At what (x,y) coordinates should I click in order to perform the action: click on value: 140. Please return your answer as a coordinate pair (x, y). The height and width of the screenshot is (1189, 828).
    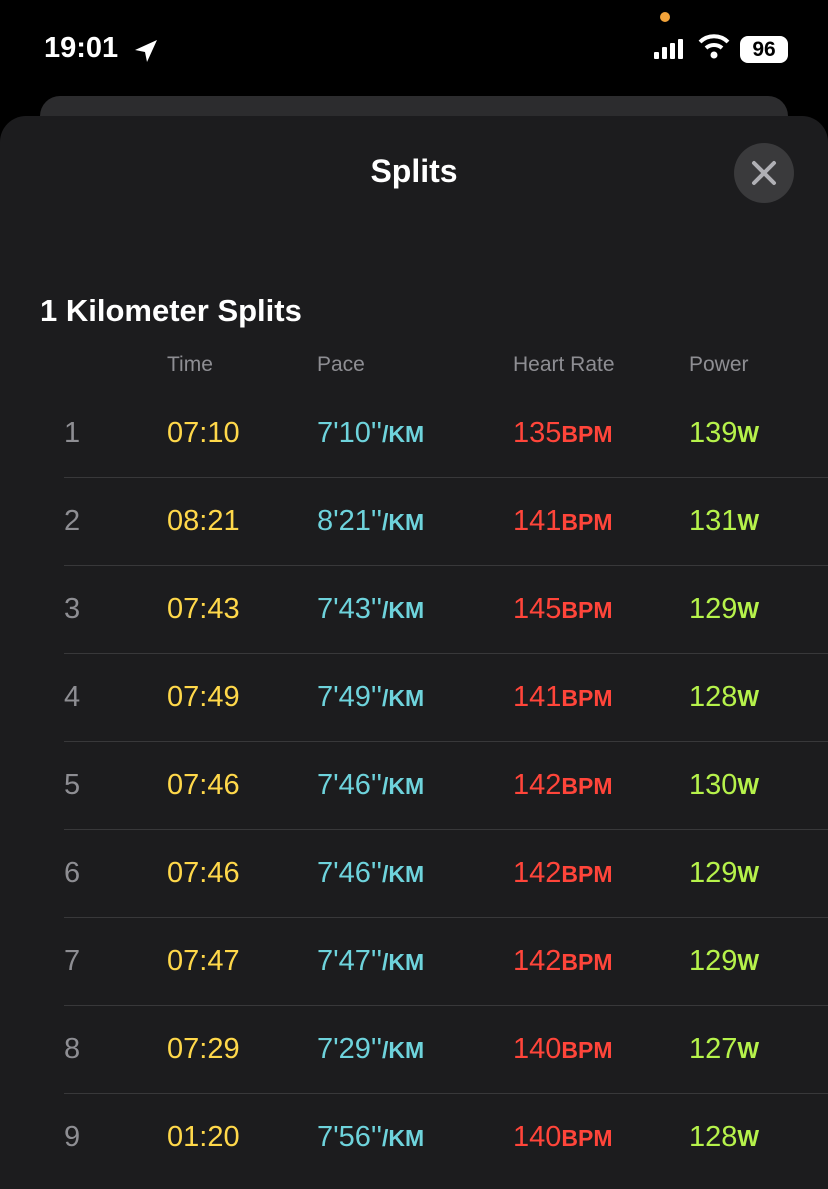
    Looking at the image, I should click on (537, 1137).